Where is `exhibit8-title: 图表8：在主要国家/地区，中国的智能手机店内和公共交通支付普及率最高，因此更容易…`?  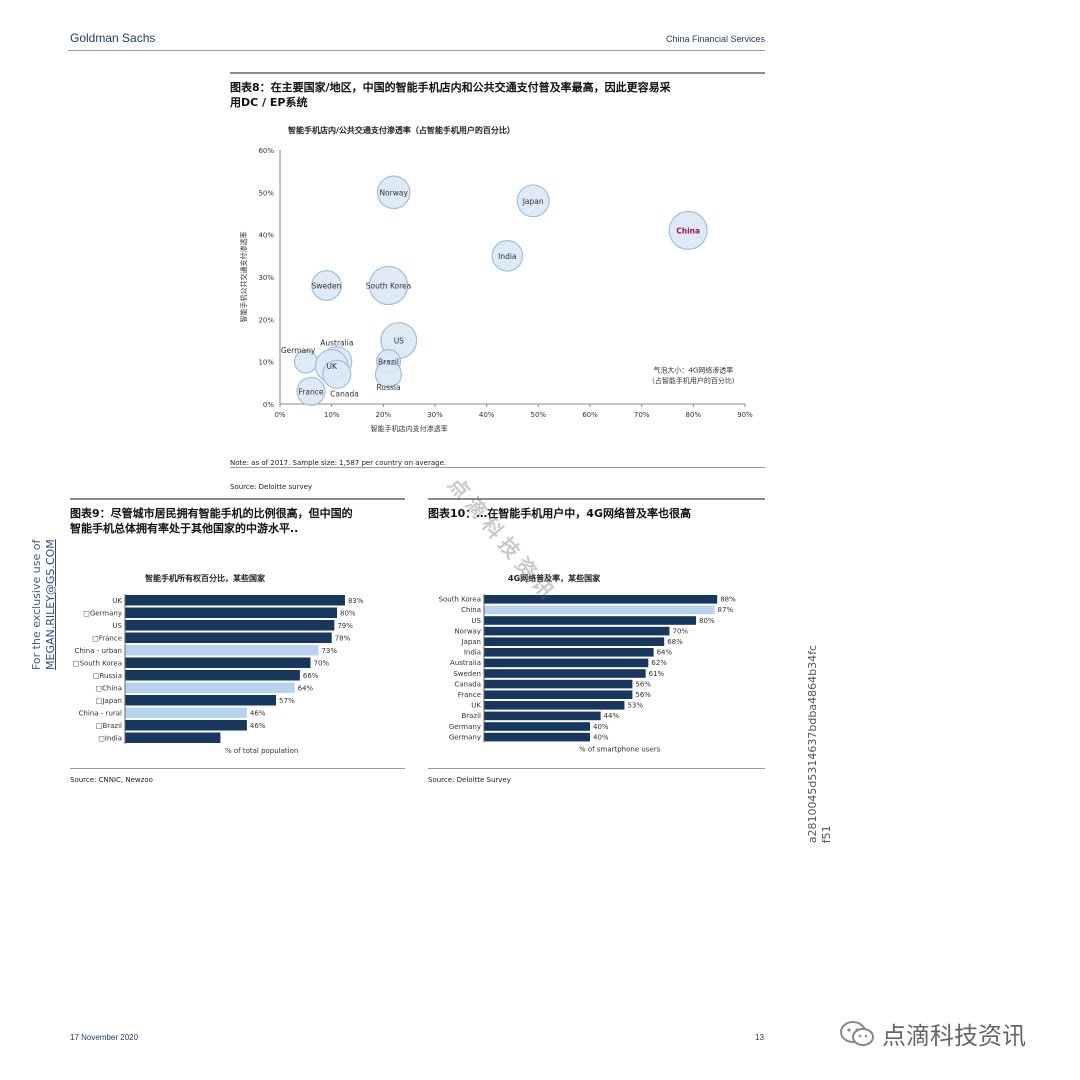
exhibit8-title: 图表8：在主要国家/地区，中国的智能手机店内和公共交通支付普及率最高，因此更容易… is located at coordinates (500, 95).